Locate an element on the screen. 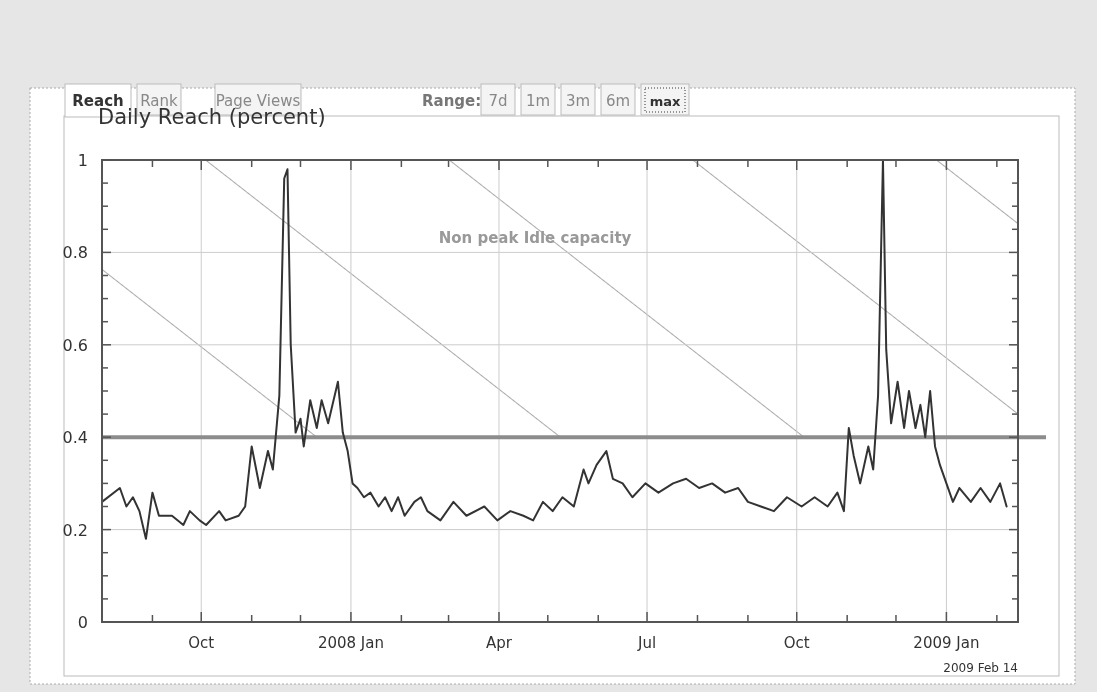 The height and width of the screenshot is (692, 1097). x-tick-label: 2008 Jan is located at coordinates (350, 643).